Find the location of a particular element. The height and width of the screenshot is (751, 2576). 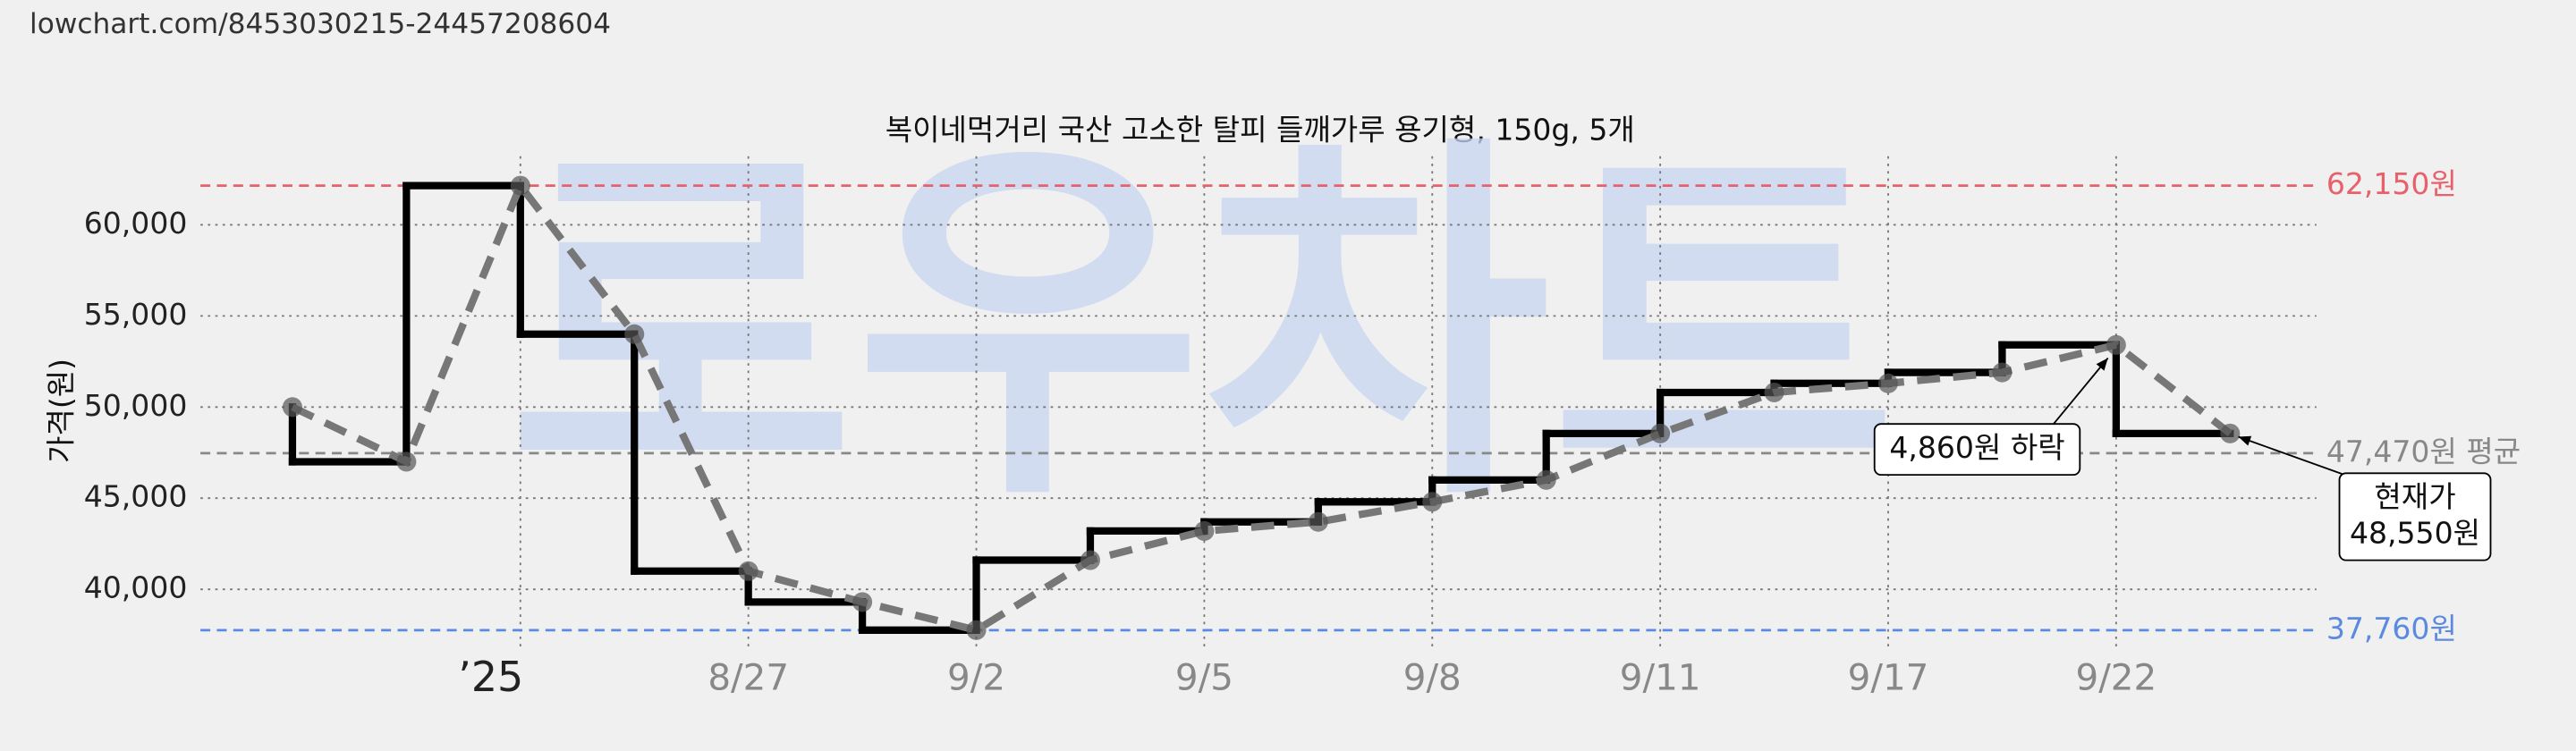

x-tick-label: 9/22 is located at coordinates (2116, 677).